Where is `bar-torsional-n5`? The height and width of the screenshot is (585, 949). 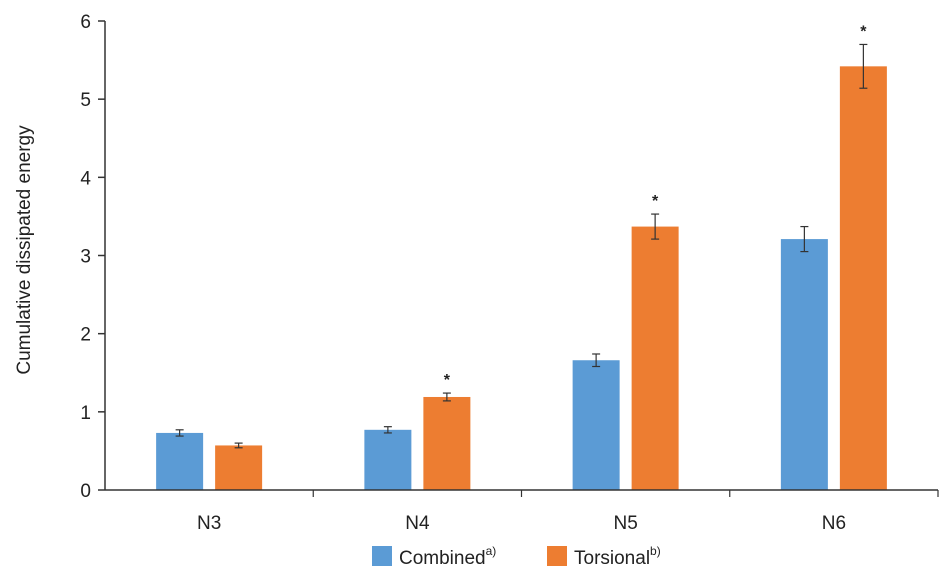
bar-torsional-n5 is located at coordinates (655, 358).